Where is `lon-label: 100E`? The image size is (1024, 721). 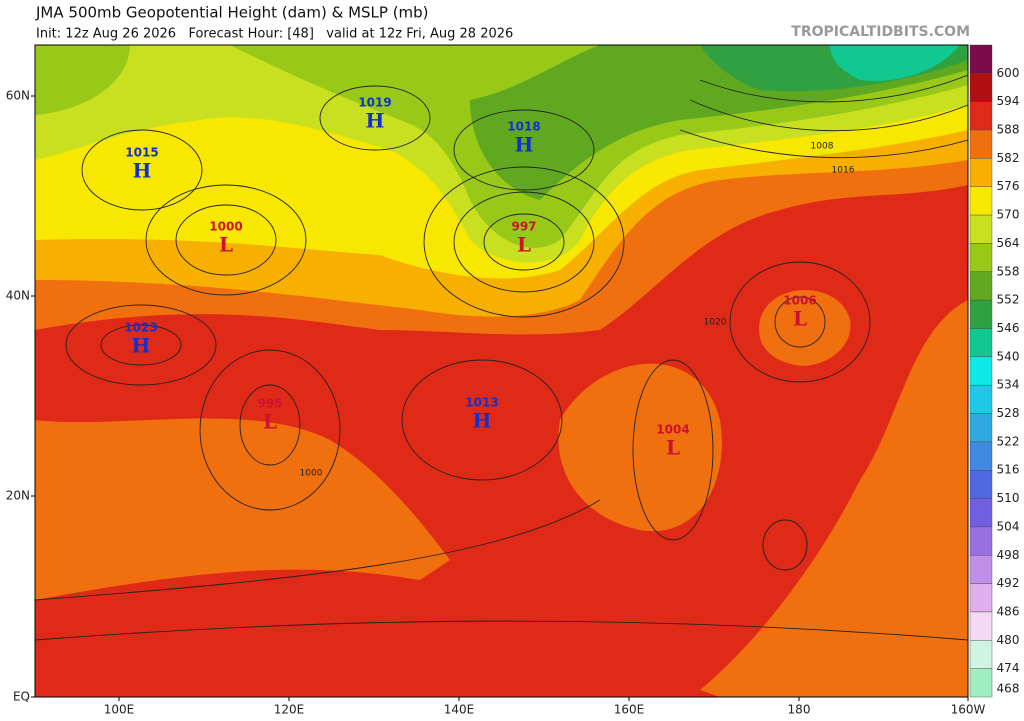 lon-label: 100E is located at coordinates (119, 710).